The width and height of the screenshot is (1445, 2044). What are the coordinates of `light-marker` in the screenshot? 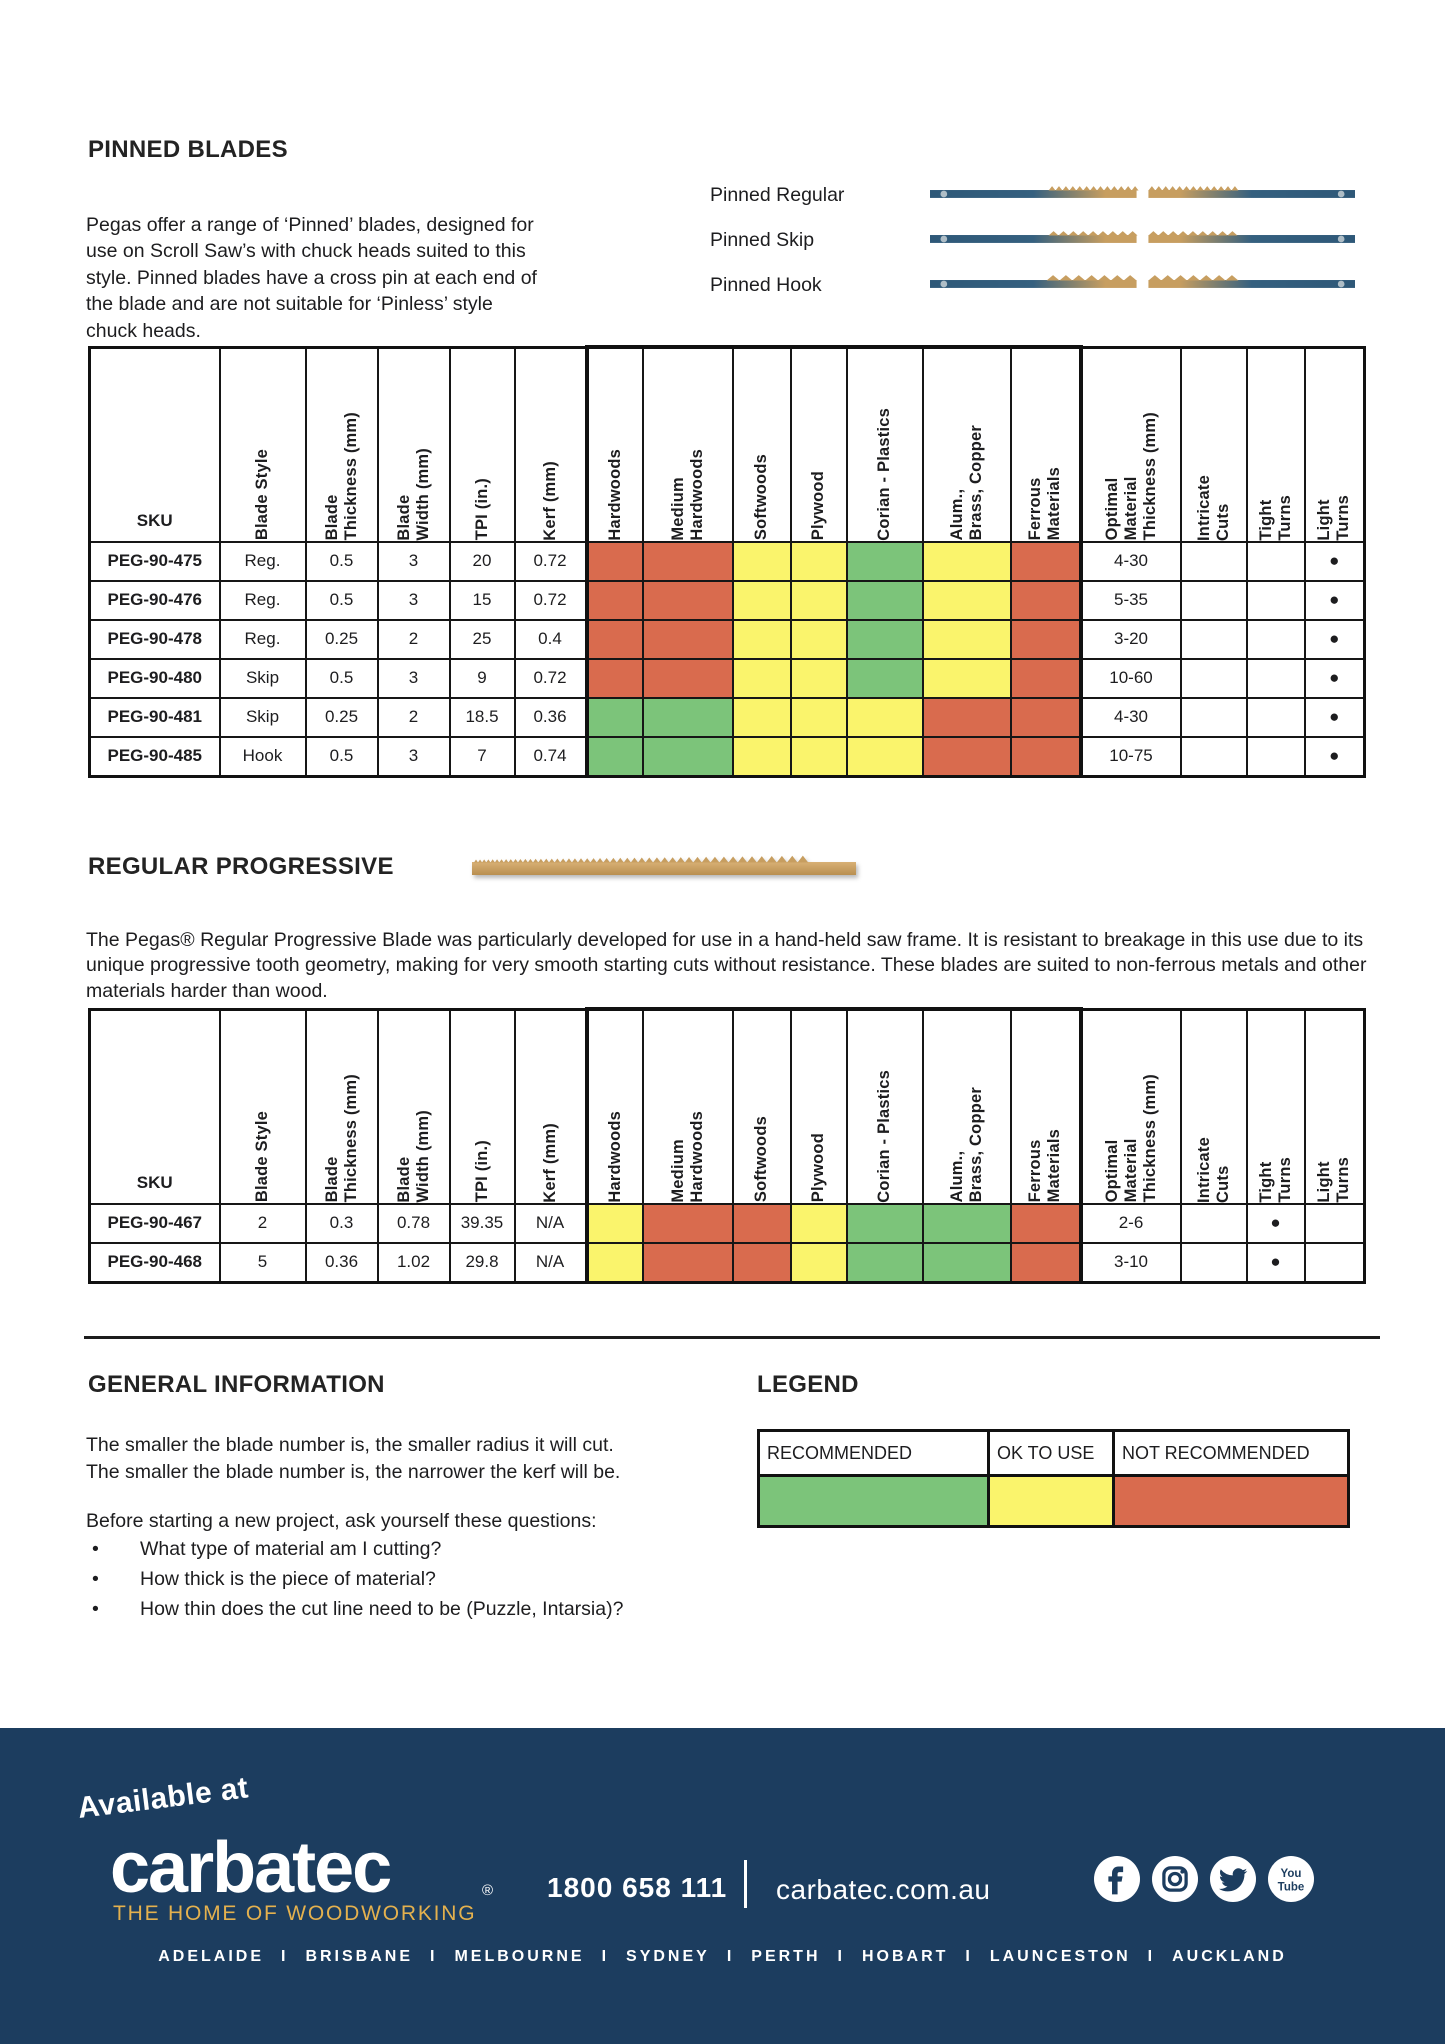 It's located at (1334, 1262).